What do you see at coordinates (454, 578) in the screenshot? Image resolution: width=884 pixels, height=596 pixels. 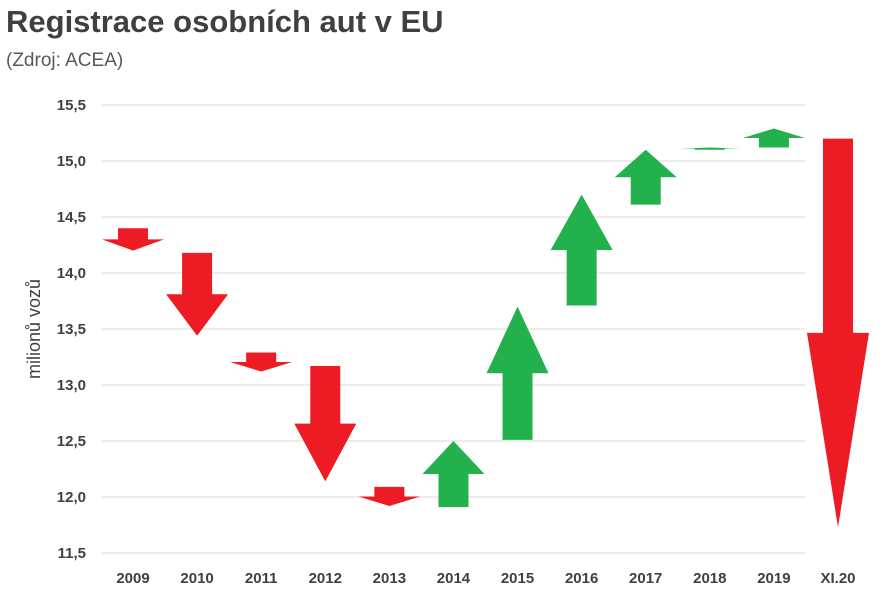 I see `x-tick-label: 2014` at bounding box center [454, 578].